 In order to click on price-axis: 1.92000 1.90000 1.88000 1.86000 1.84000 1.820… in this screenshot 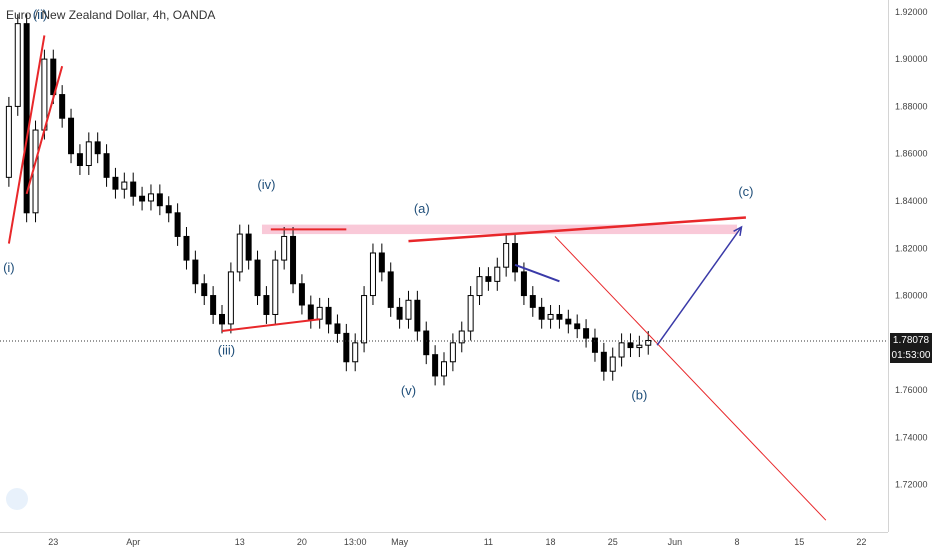, I will do `click(910, 266)`.